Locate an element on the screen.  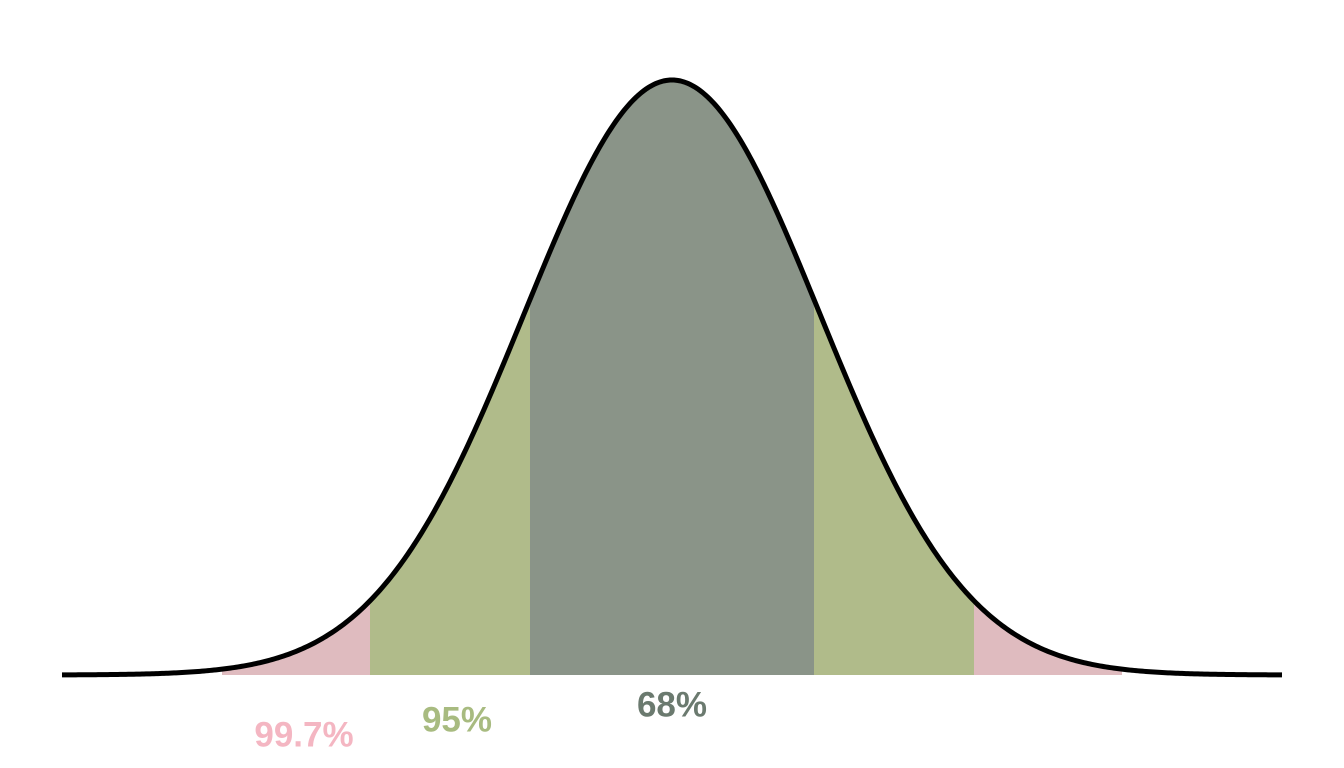
band-label: 68% is located at coordinates (672, 704).